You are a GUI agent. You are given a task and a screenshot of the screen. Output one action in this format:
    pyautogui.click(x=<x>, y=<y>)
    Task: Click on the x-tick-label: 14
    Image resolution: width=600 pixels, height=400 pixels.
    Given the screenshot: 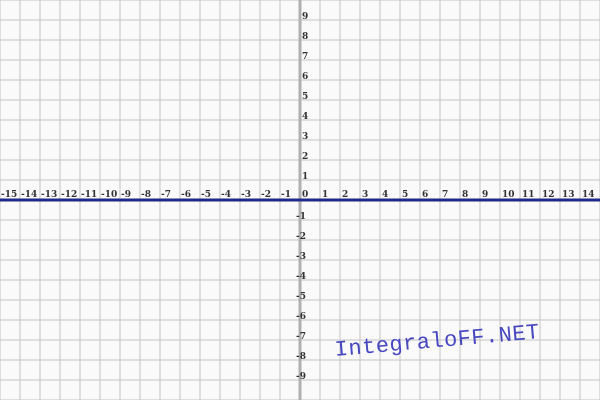 What is the action you would take?
    pyautogui.click(x=588, y=195)
    